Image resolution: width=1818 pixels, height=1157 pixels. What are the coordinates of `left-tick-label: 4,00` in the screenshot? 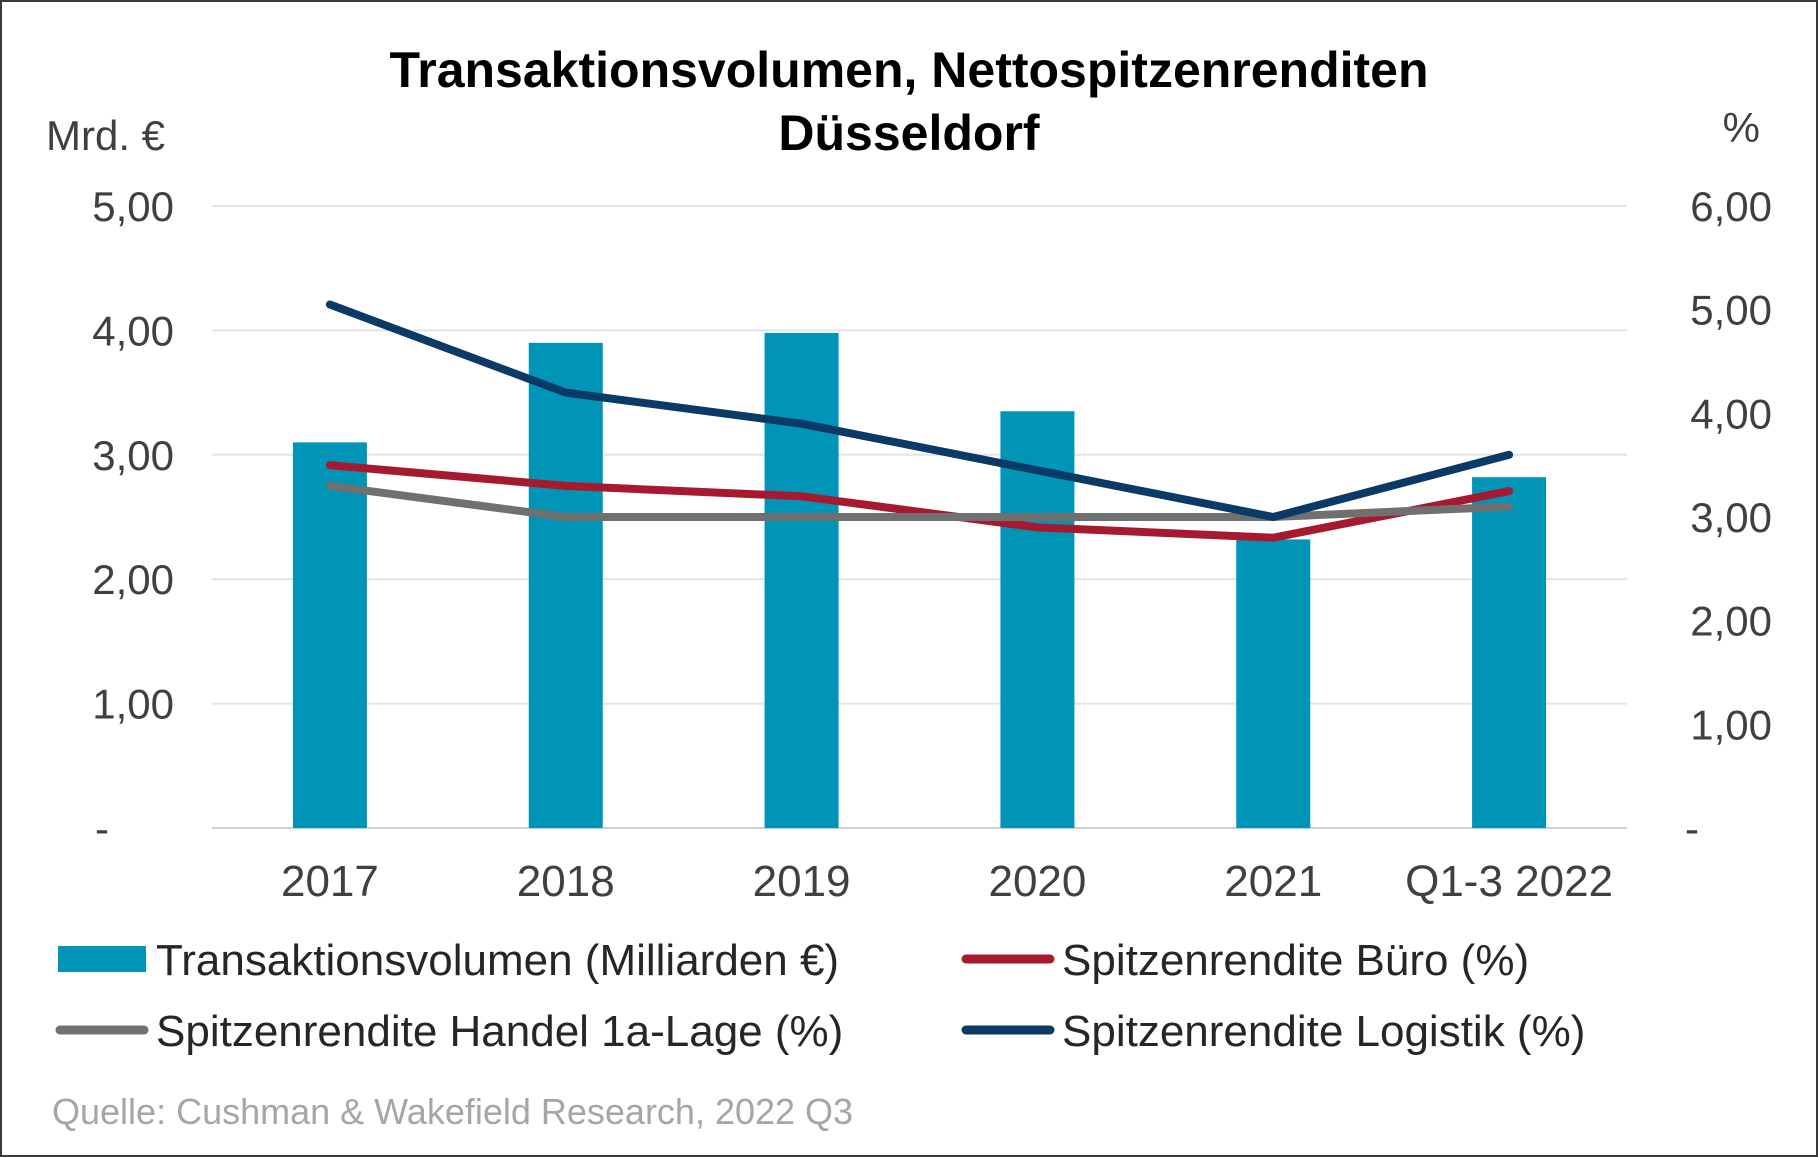 It's located at (133, 330).